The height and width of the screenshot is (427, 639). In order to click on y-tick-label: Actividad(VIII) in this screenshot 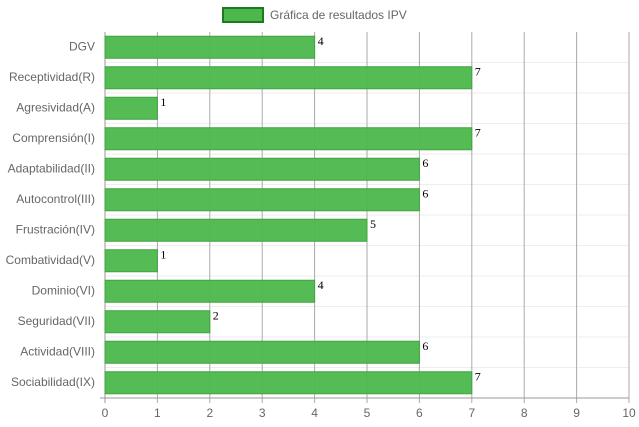, I will do `click(57, 351)`.